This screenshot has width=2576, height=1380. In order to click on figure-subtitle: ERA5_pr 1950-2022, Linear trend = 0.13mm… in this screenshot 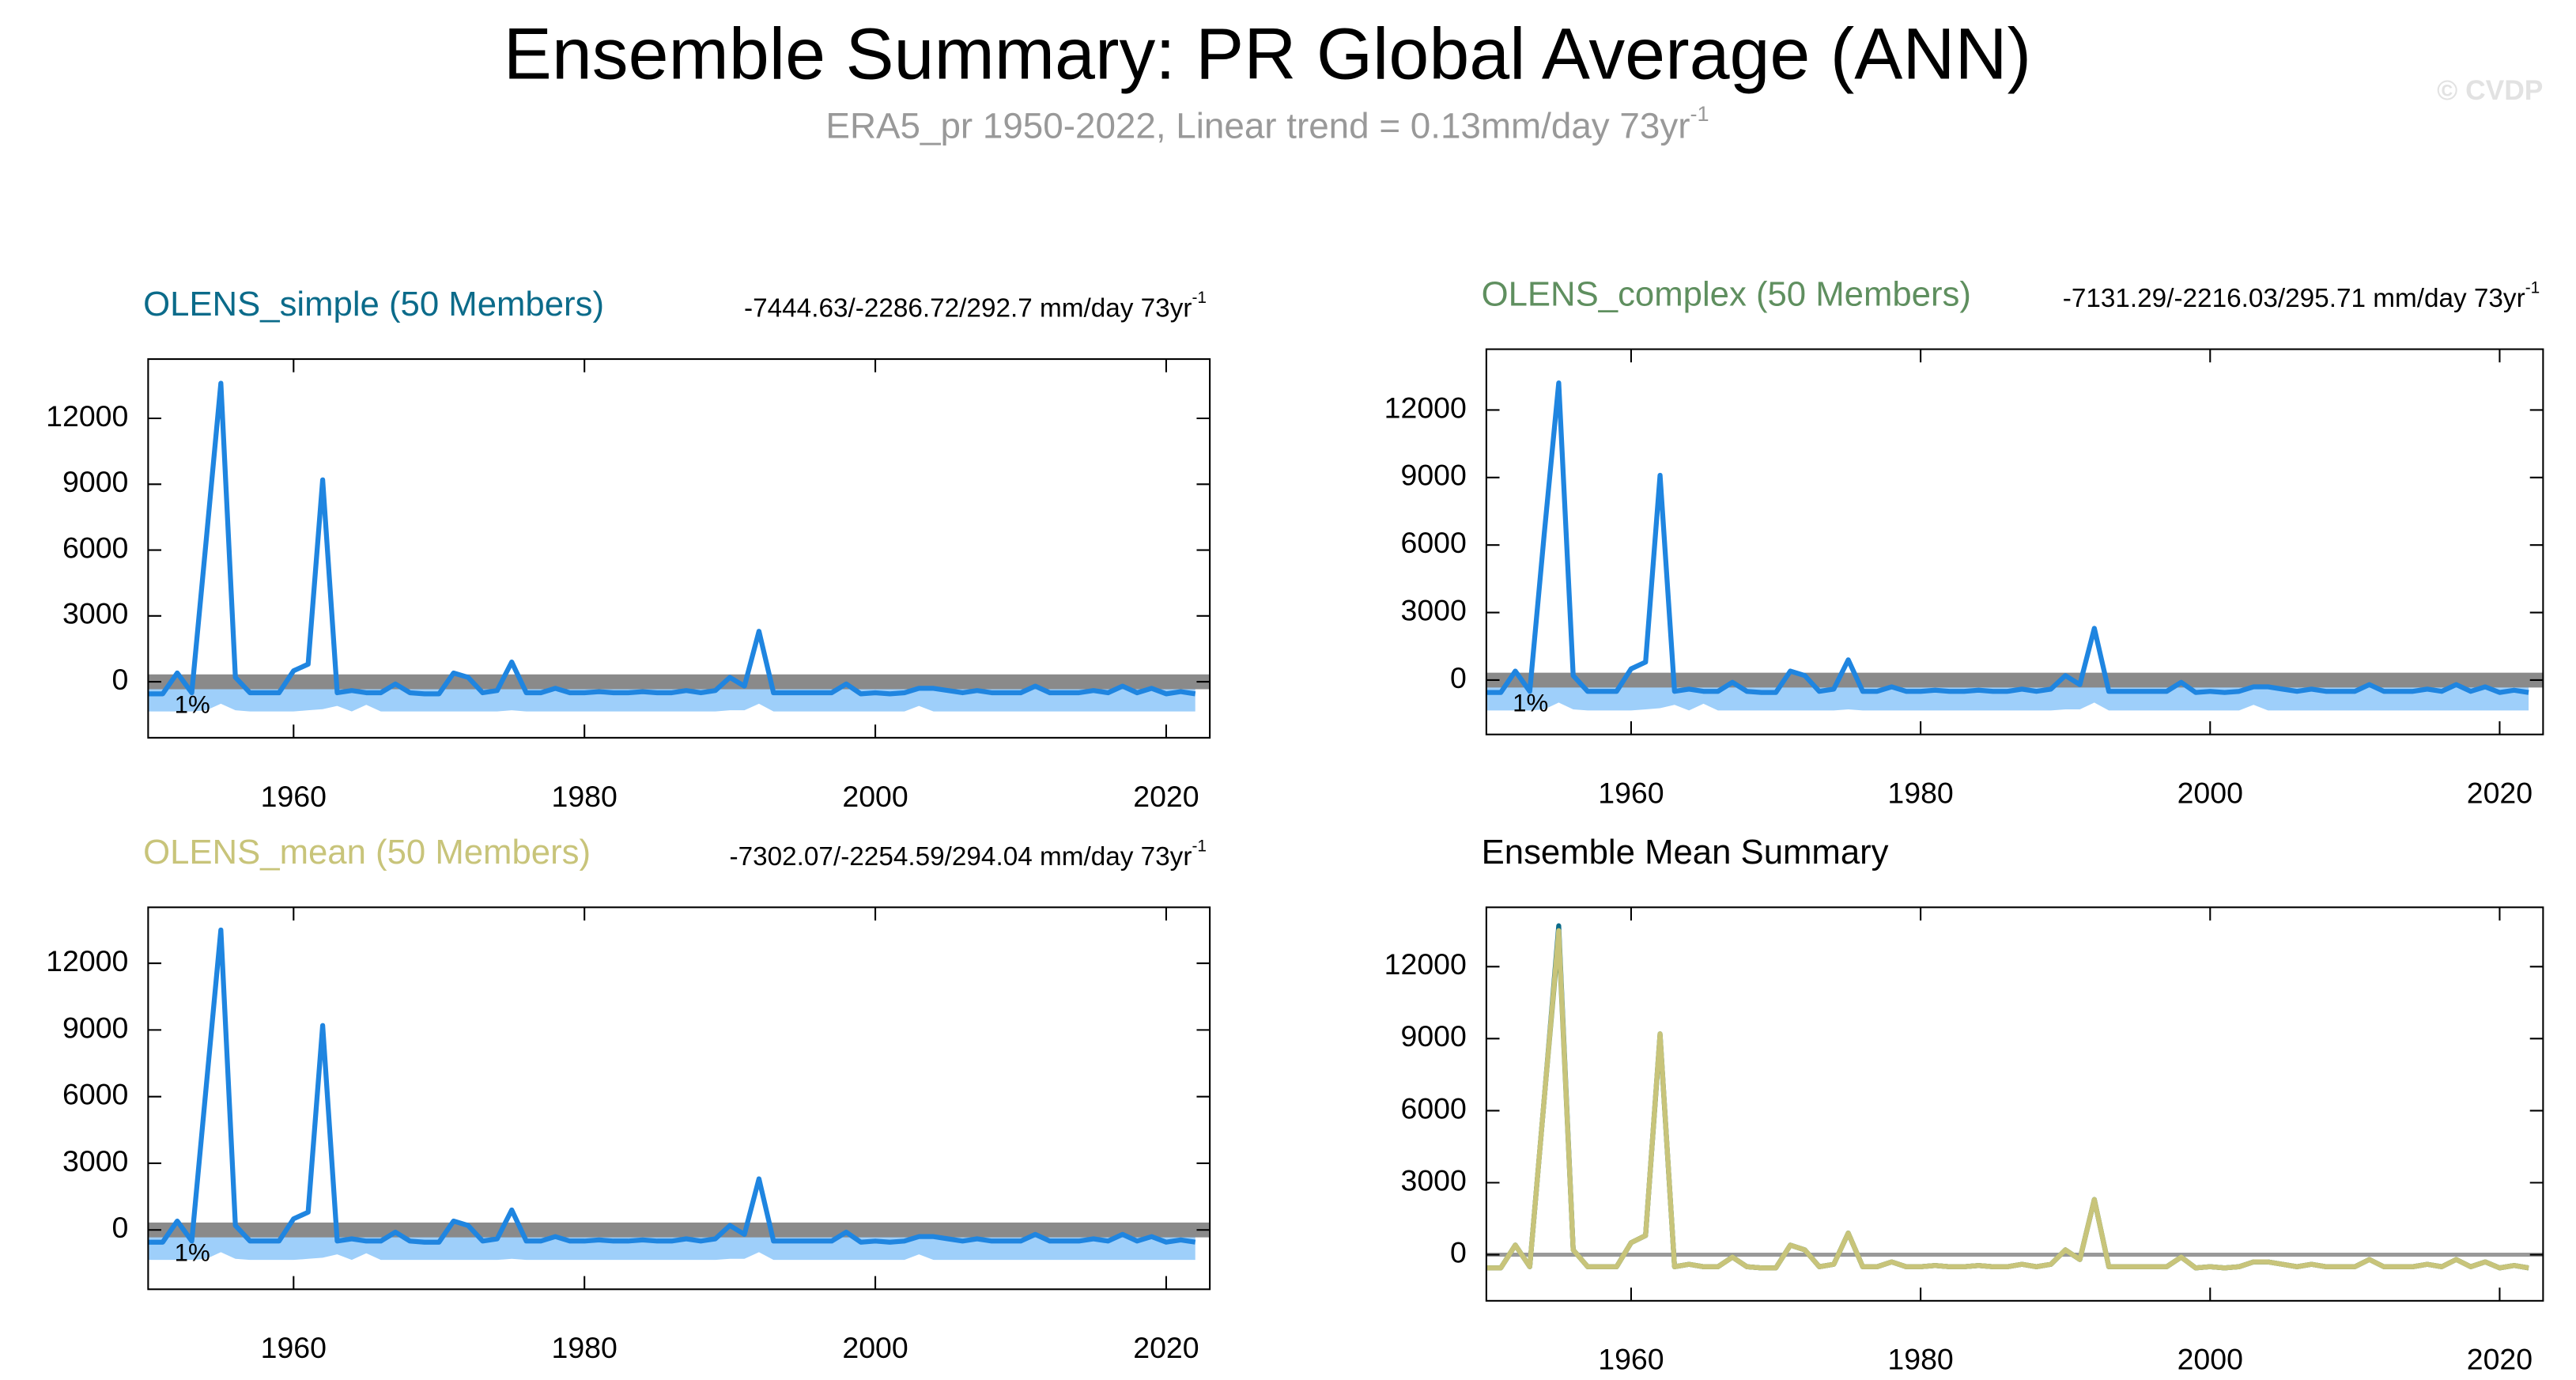, I will do `click(1267, 124)`.